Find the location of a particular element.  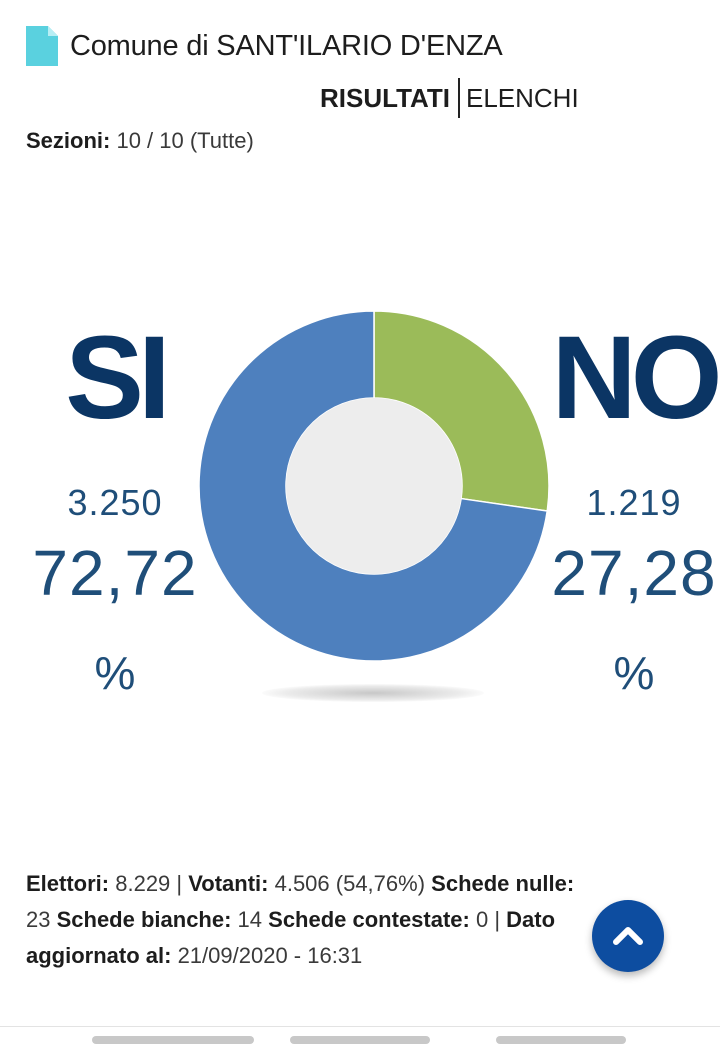

si-percent: 72,72 is located at coordinates (115, 573).